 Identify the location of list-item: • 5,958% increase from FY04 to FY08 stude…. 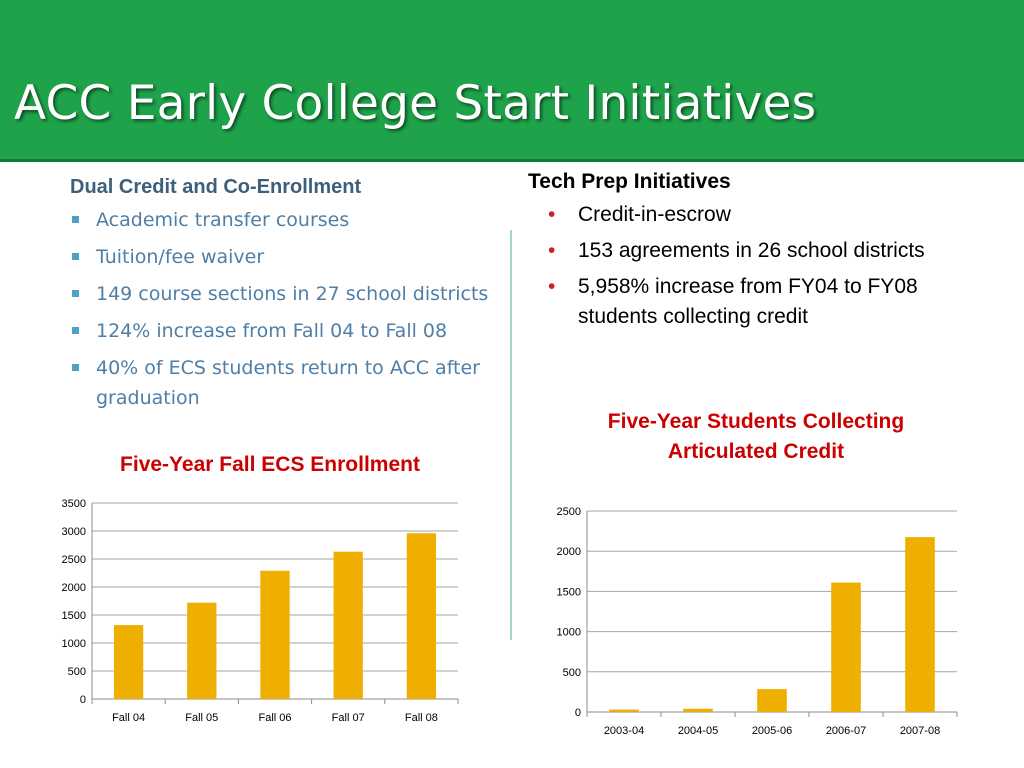
(748, 302).